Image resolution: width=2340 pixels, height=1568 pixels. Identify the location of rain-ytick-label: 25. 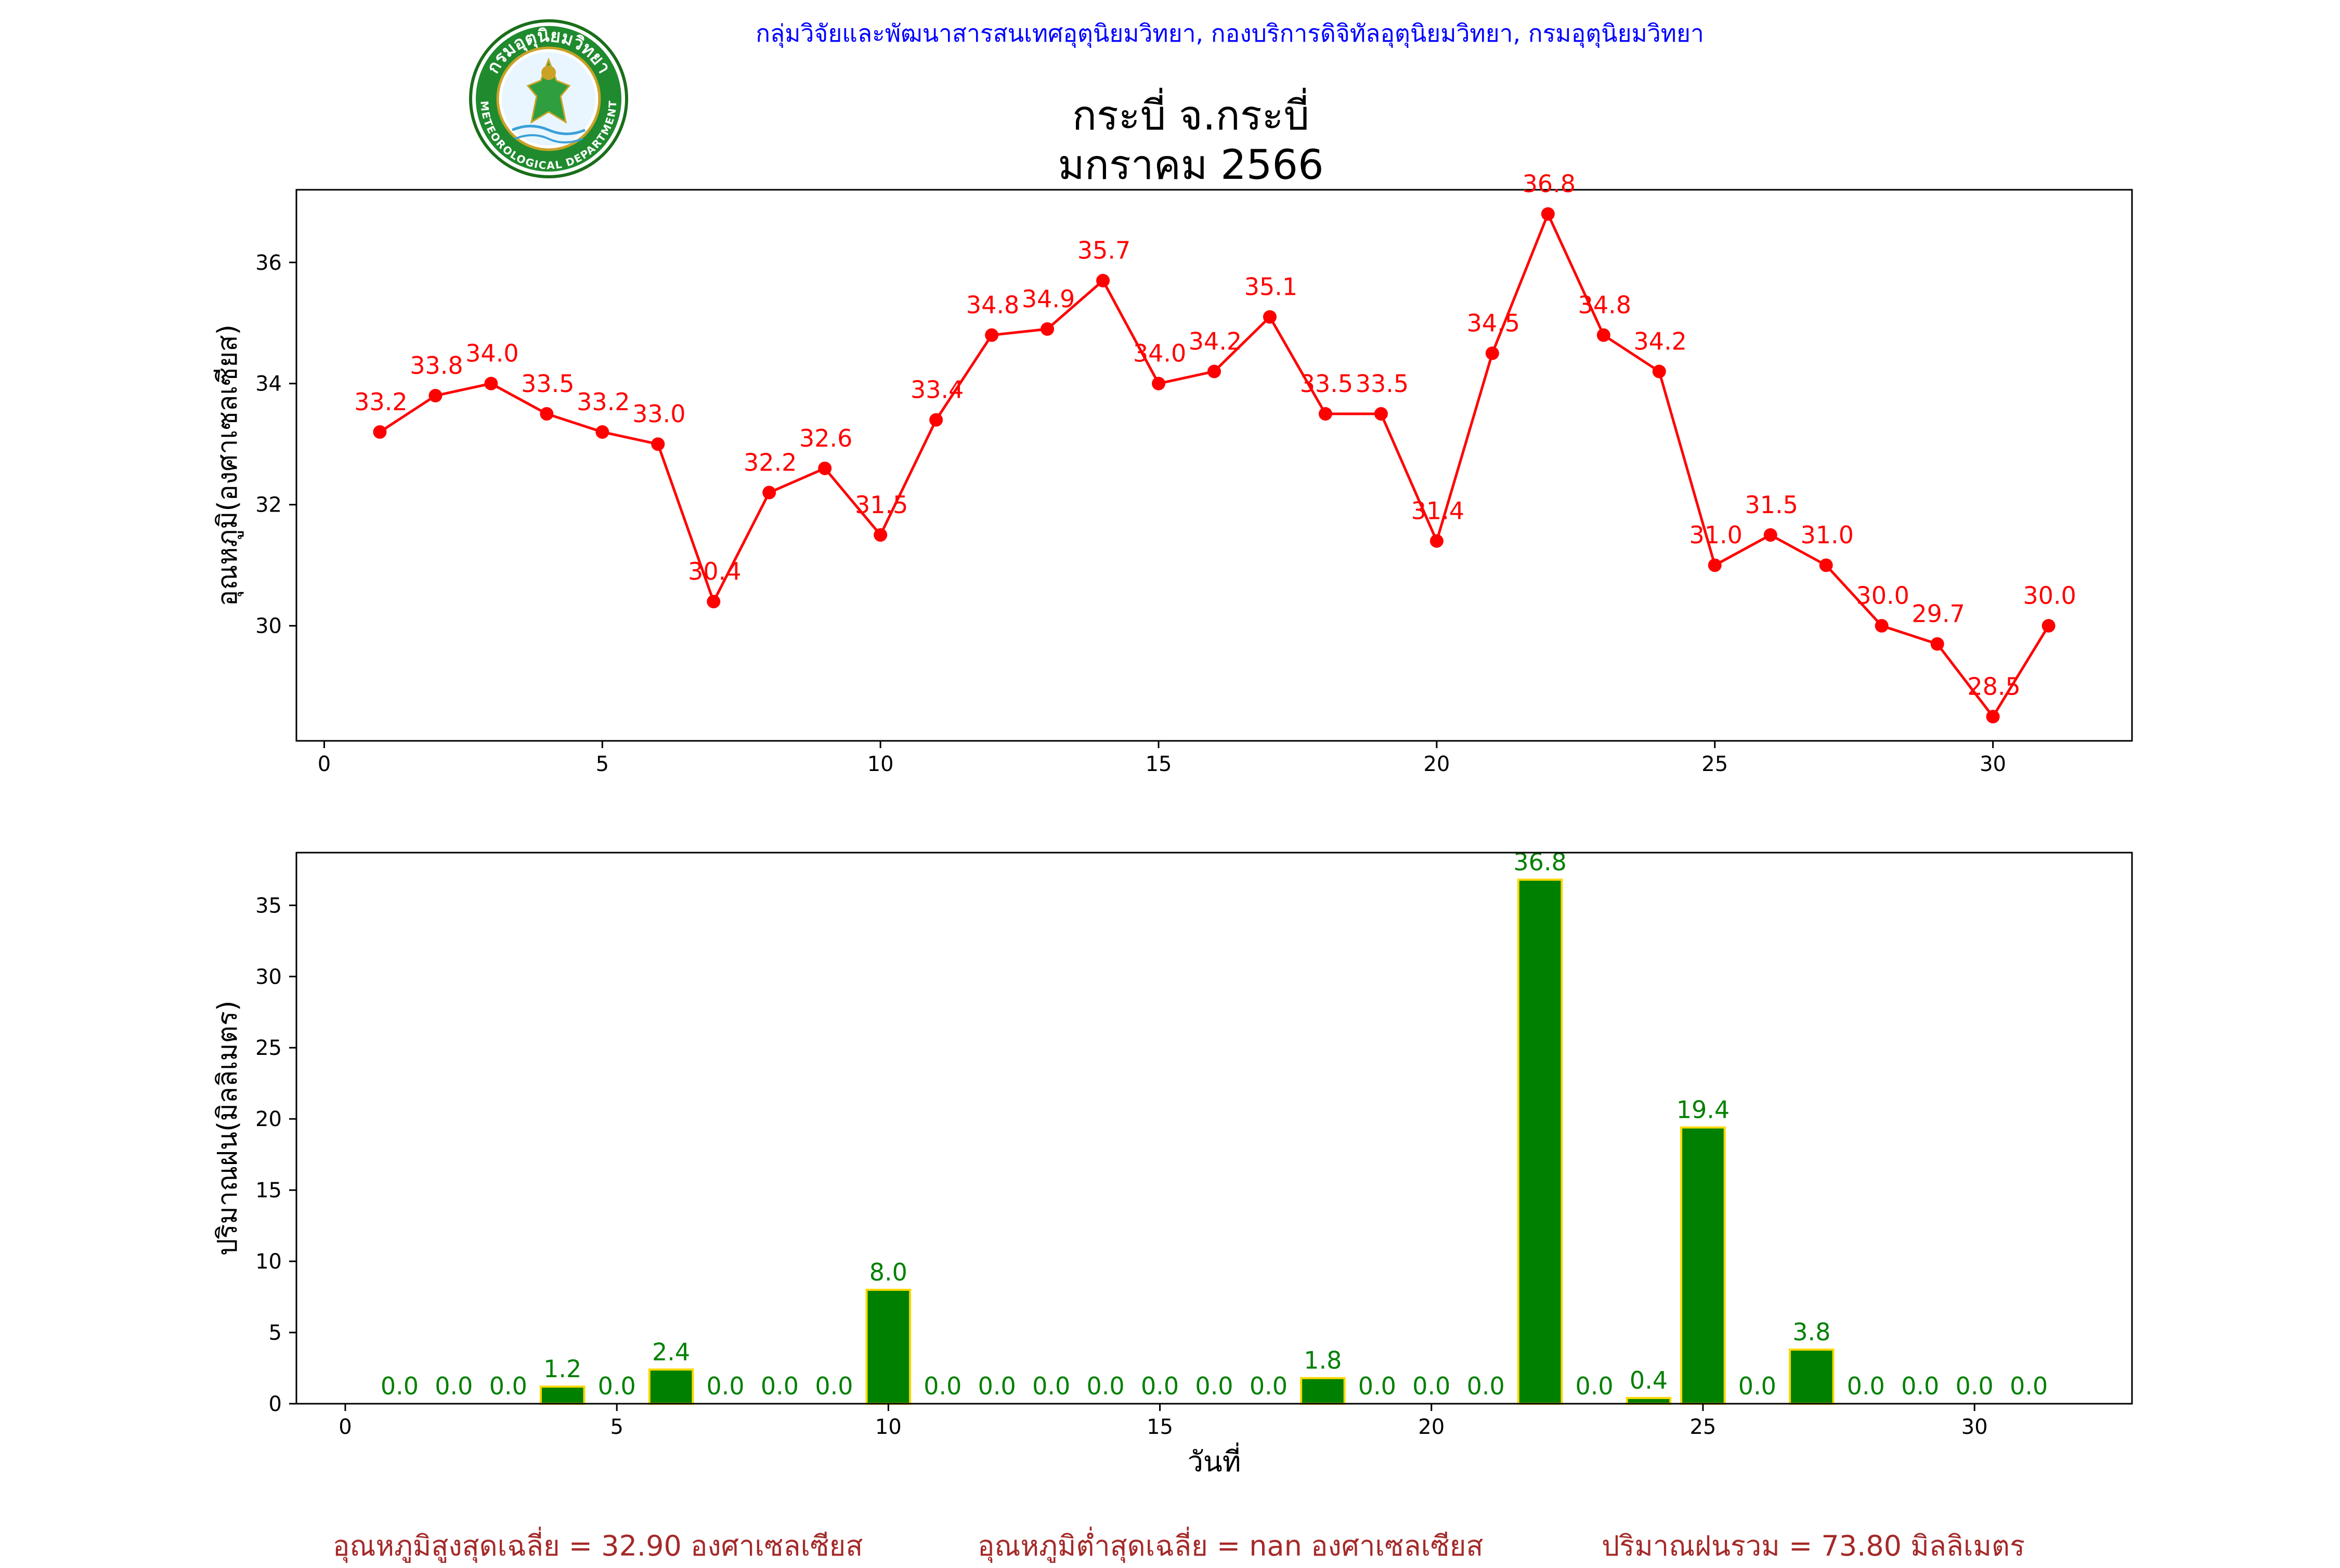
(268, 1048).